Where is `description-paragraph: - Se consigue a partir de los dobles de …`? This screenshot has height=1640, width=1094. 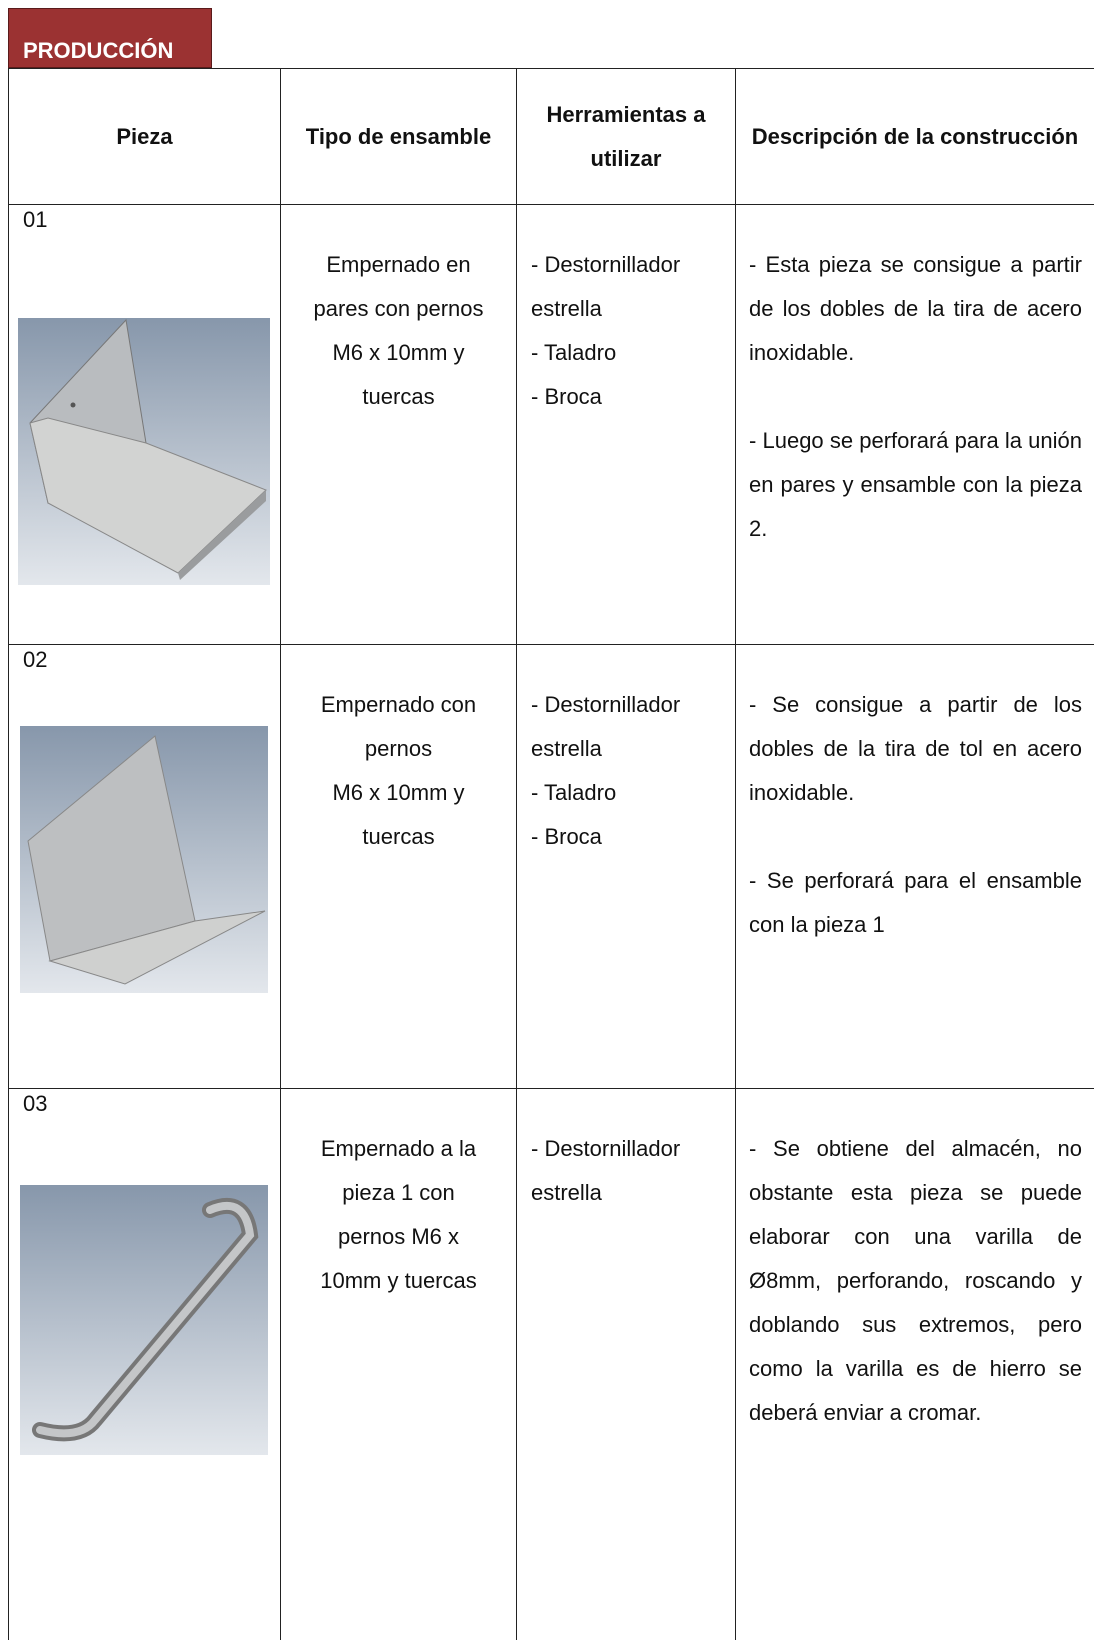
description-paragraph: - Se consigue a partir de los dobles de … is located at coordinates (915, 748).